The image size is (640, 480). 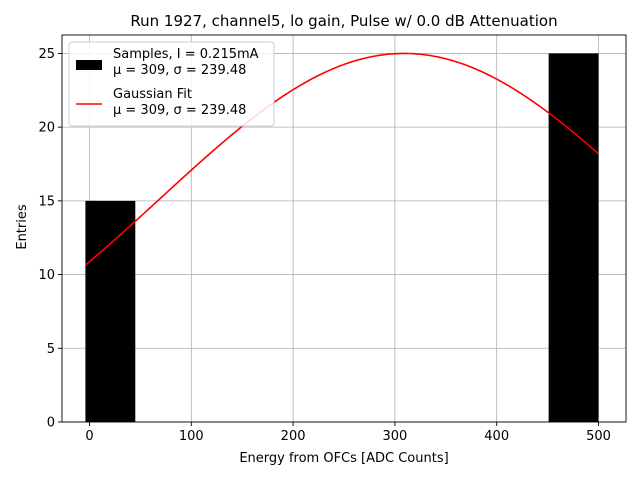 What do you see at coordinates (89, 65) in the screenshot?
I see `legend-swatch-samples` at bounding box center [89, 65].